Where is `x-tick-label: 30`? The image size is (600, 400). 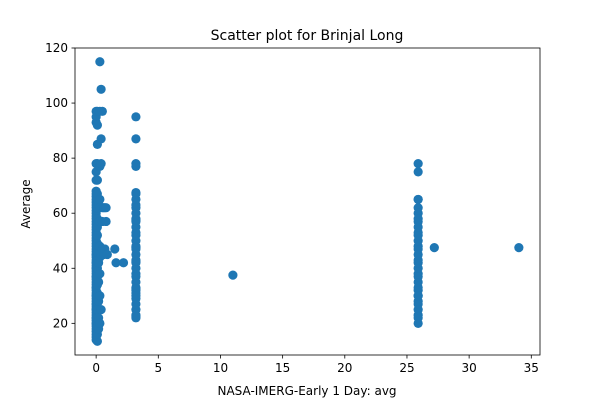 x-tick-label: 30 is located at coordinates (468, 368).